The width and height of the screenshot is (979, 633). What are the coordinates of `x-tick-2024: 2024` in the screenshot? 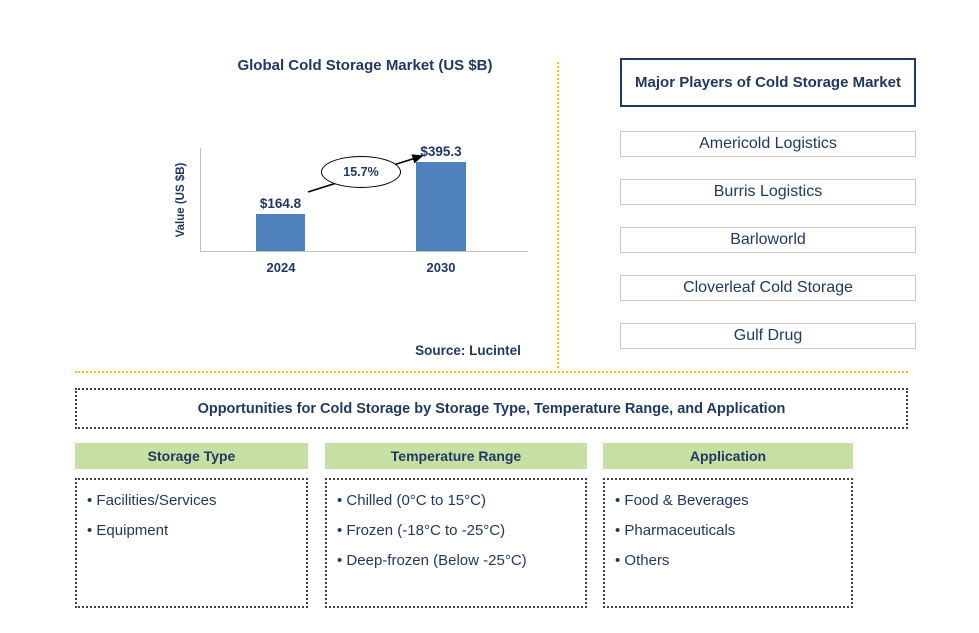 It's located at (281, 267).